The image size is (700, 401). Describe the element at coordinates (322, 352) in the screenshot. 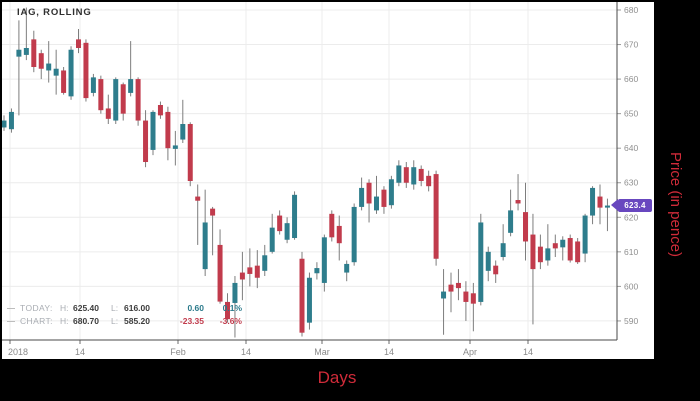

I see `x-tick-label: Mar` at that location.